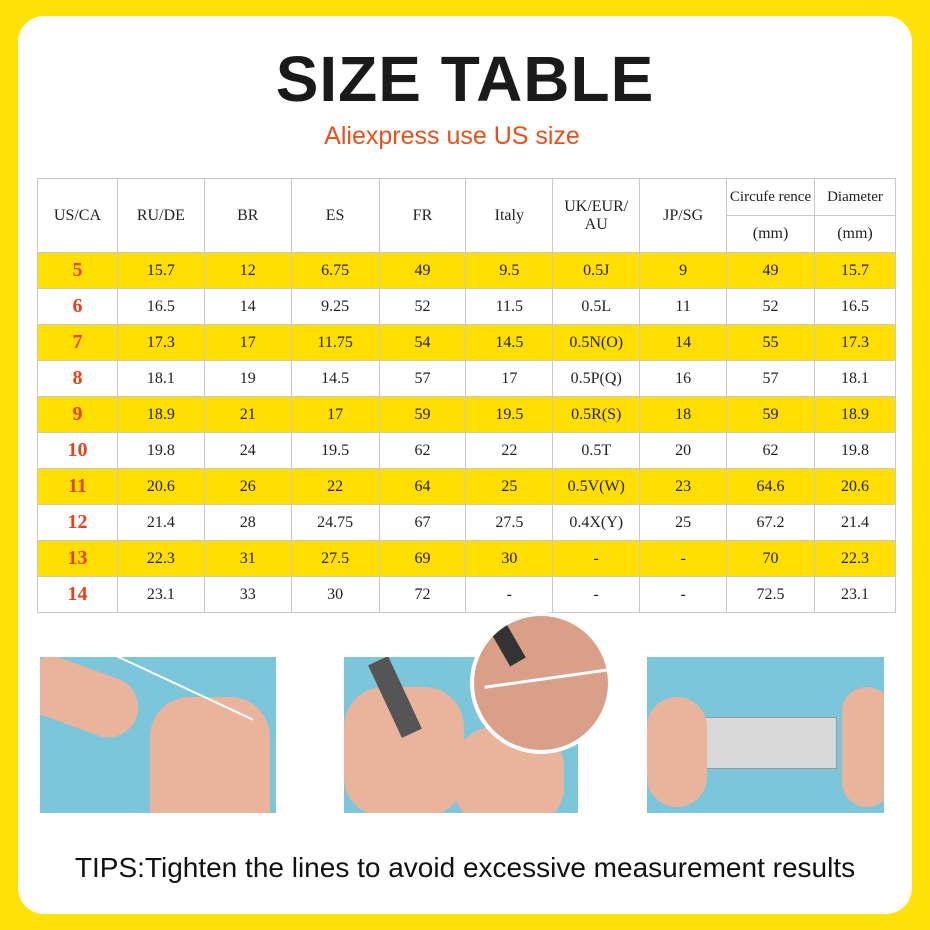 The width and height of the screenshot is (930, 930). What do you see at coordinates (422, 378) in the screenshot?
I see `table-cell: 57` at bounding box center [422, 378].